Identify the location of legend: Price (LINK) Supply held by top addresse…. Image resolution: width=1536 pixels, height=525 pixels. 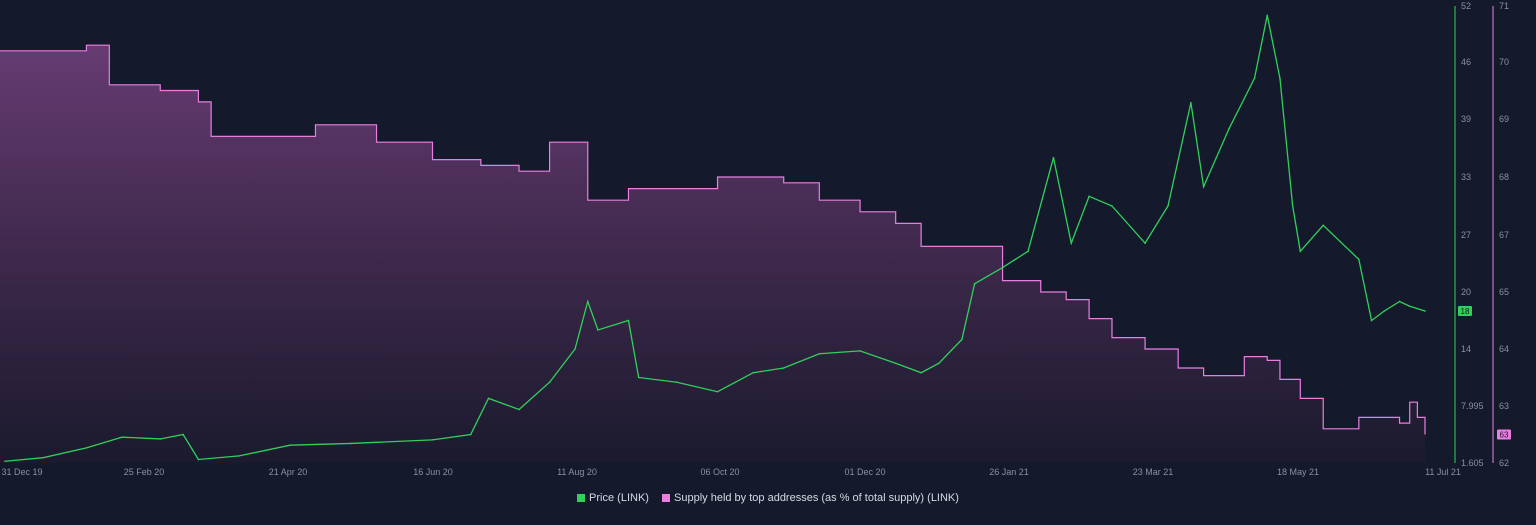
(768, 498).